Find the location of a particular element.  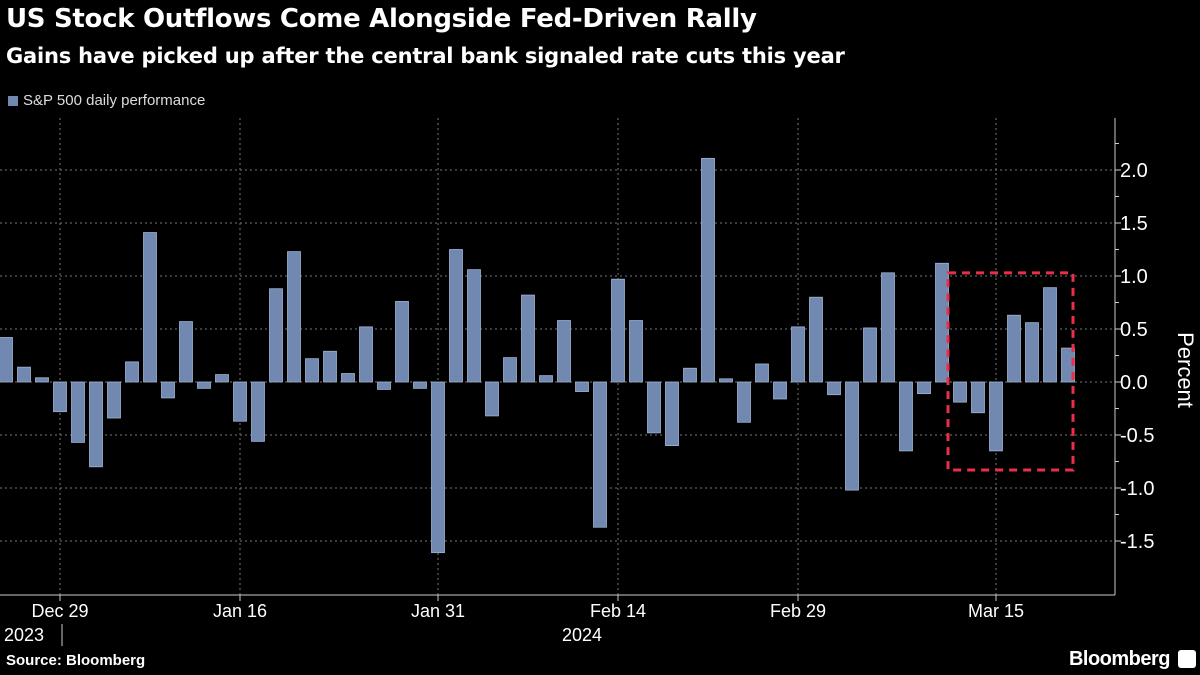

x-tick-label: Feb 14 is located at coordinates (618, 611).